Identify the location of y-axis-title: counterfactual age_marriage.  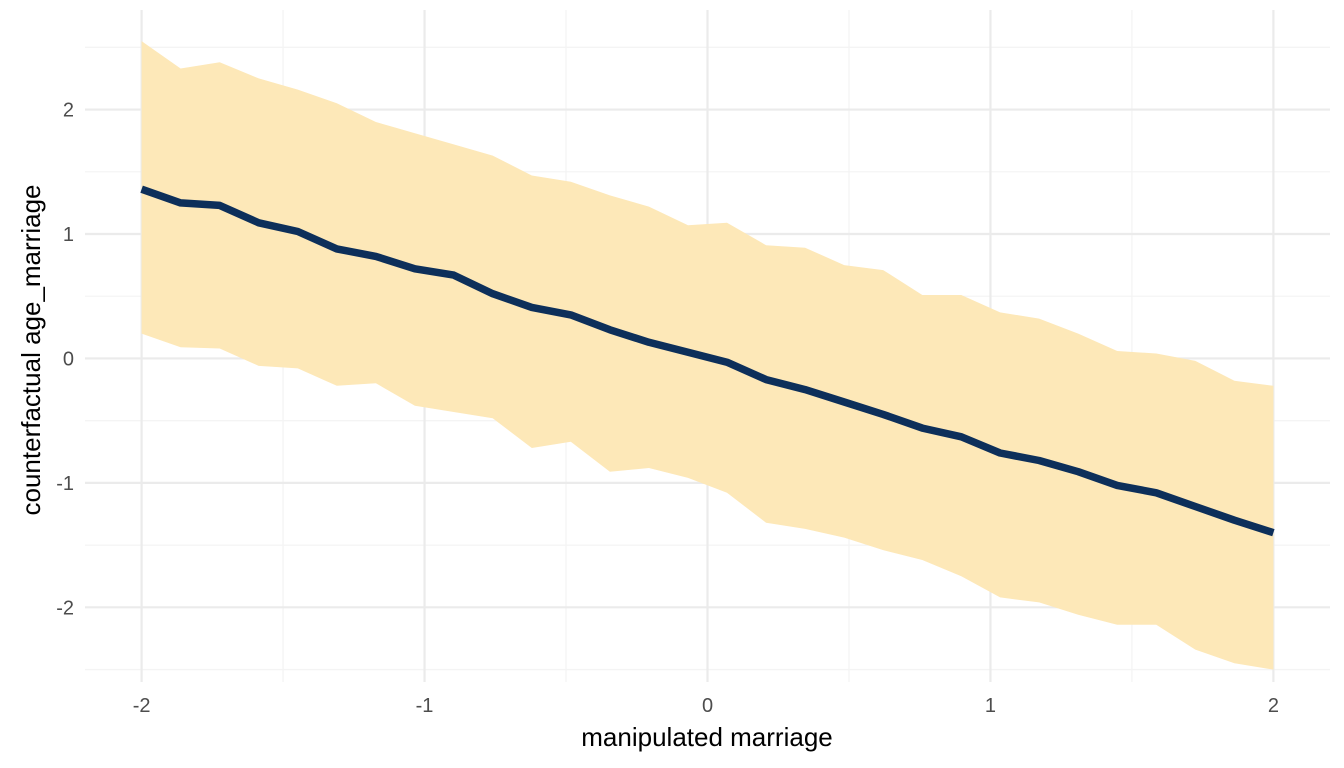
(31, 350).